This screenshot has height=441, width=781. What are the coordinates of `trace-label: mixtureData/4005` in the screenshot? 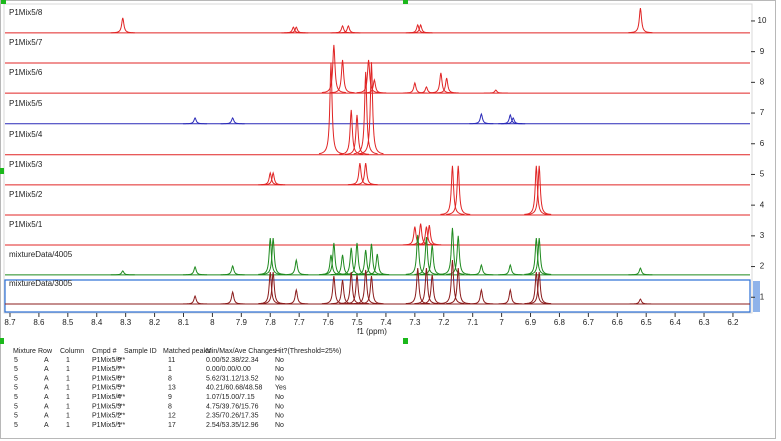 It's located at (41, 254).